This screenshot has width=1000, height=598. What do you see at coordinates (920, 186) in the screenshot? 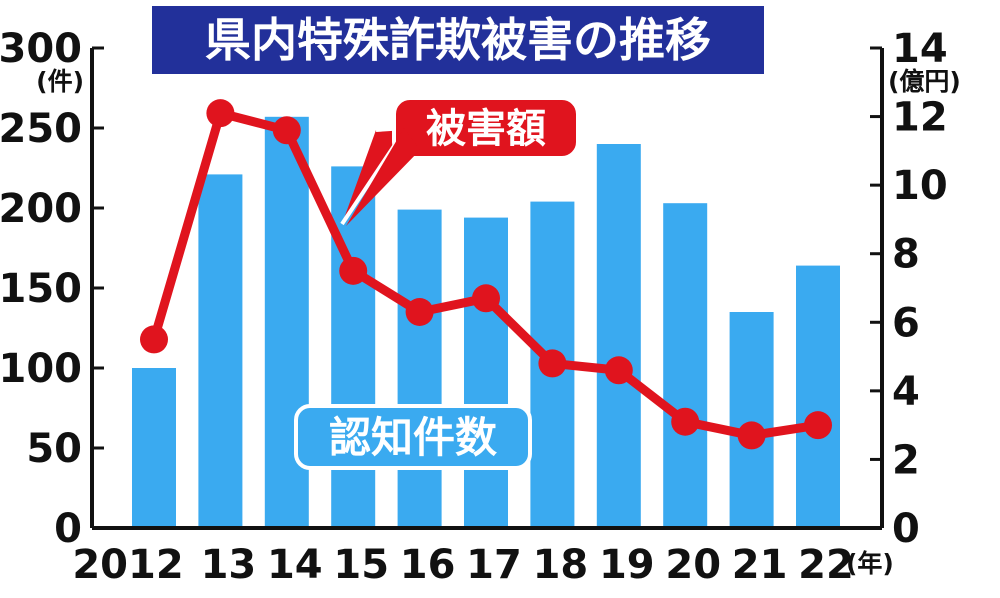
I see `y-right-tick-label: 10` at bounding box center [920, 186].